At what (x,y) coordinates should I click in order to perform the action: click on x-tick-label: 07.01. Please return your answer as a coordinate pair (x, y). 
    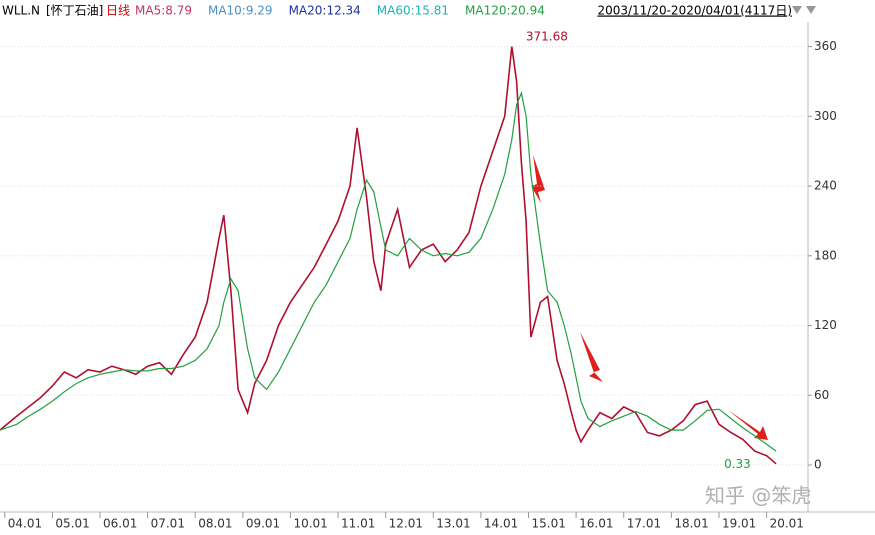
    Looking at the image, I should click on (168, 524).